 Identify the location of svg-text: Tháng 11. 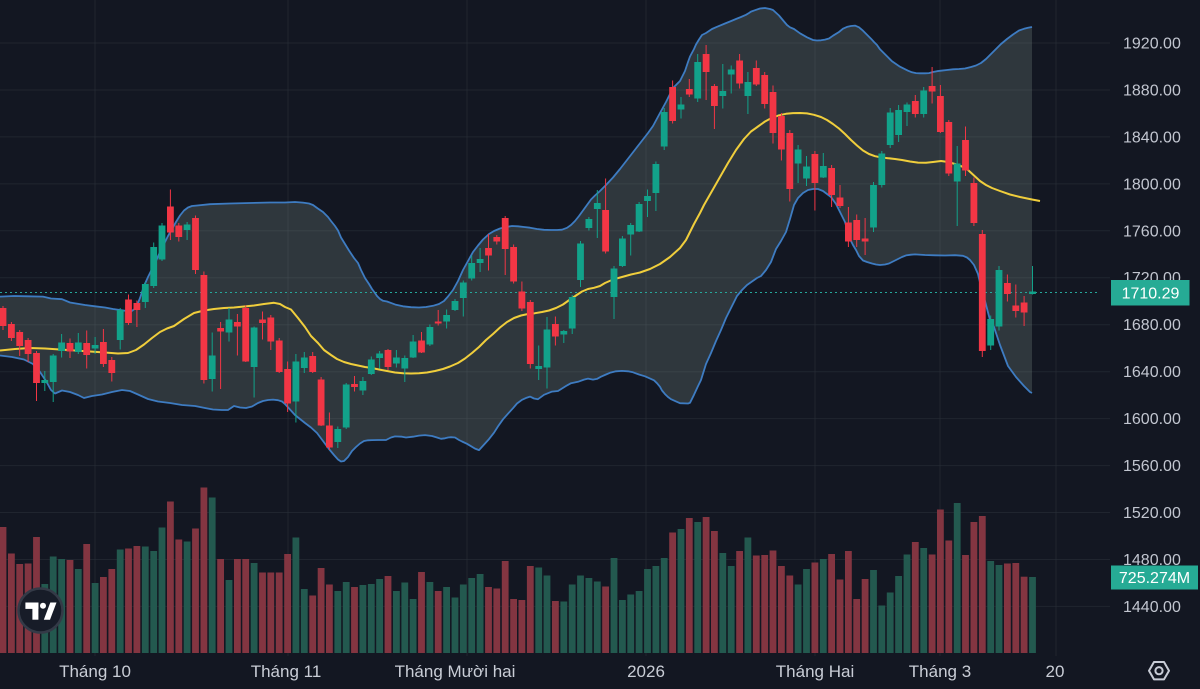
(286, 671).